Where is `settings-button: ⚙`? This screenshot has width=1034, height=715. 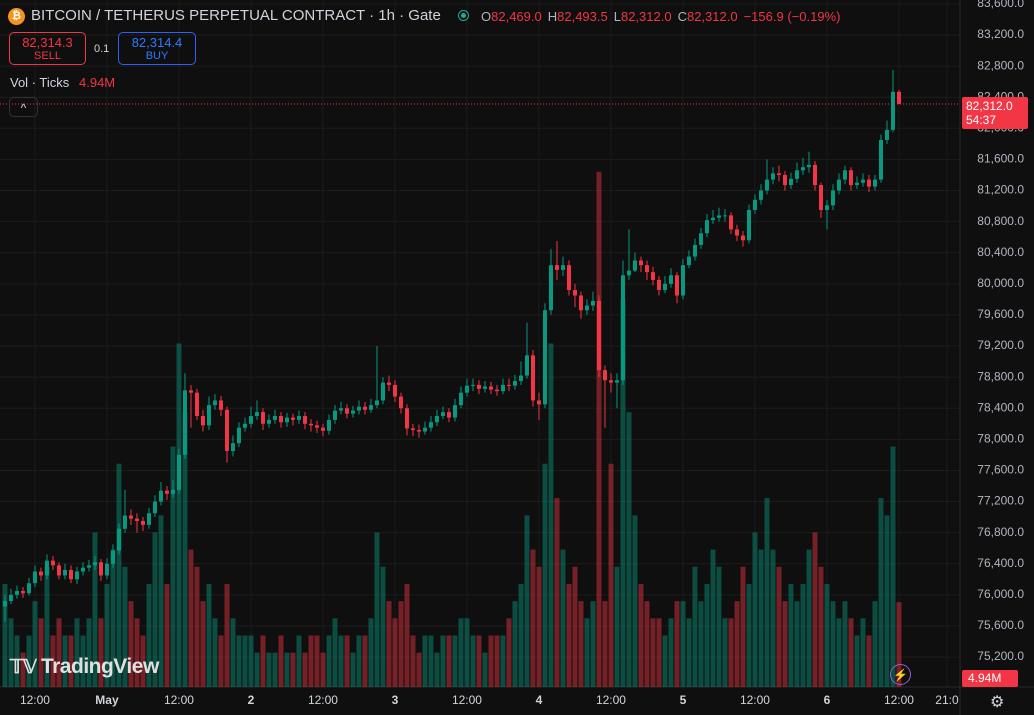 settings-button: ⚙ is located at coordinates (997, 702).